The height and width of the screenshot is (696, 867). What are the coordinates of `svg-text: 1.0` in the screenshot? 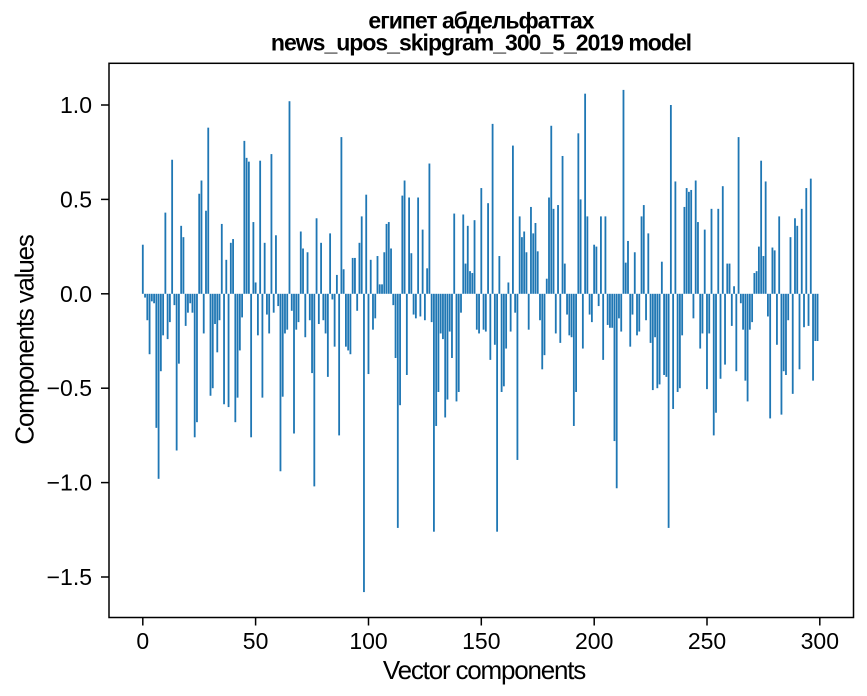 It's located at (76, 105).